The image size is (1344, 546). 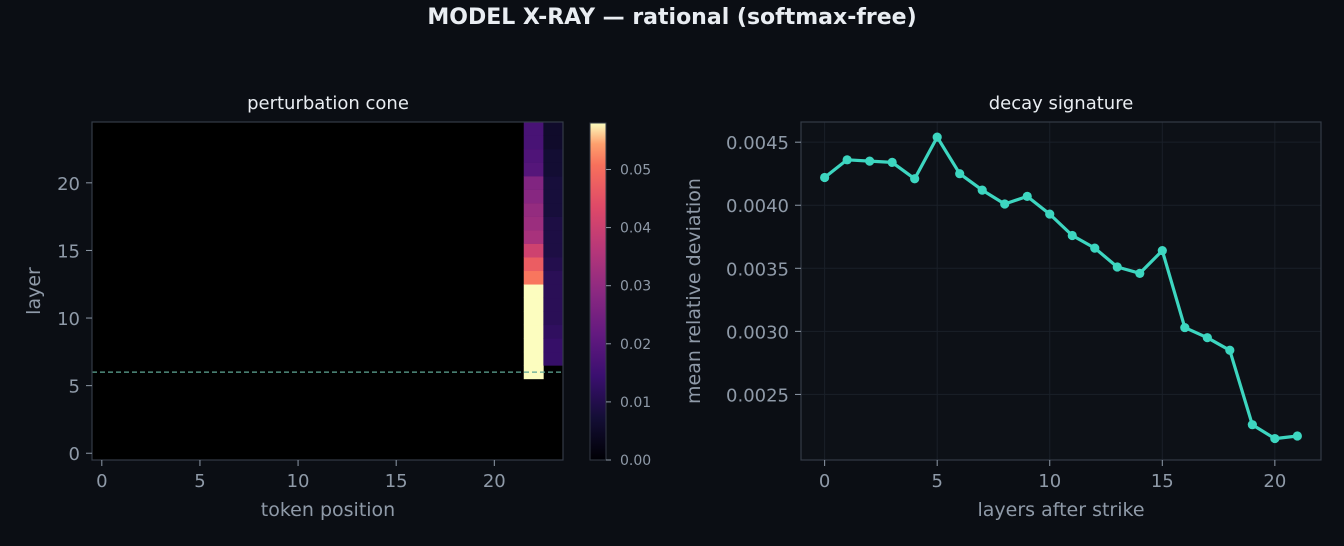 I want to click on colorbar-tick-label: 0.00, so click(x=635, y=461).